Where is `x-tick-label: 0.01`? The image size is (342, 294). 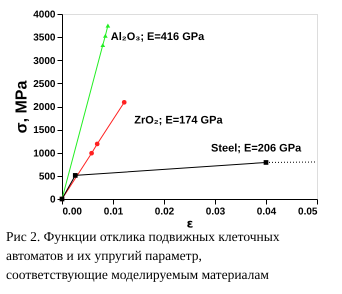 x-tick-label: 0.01 is located at coordinates (114, 212).